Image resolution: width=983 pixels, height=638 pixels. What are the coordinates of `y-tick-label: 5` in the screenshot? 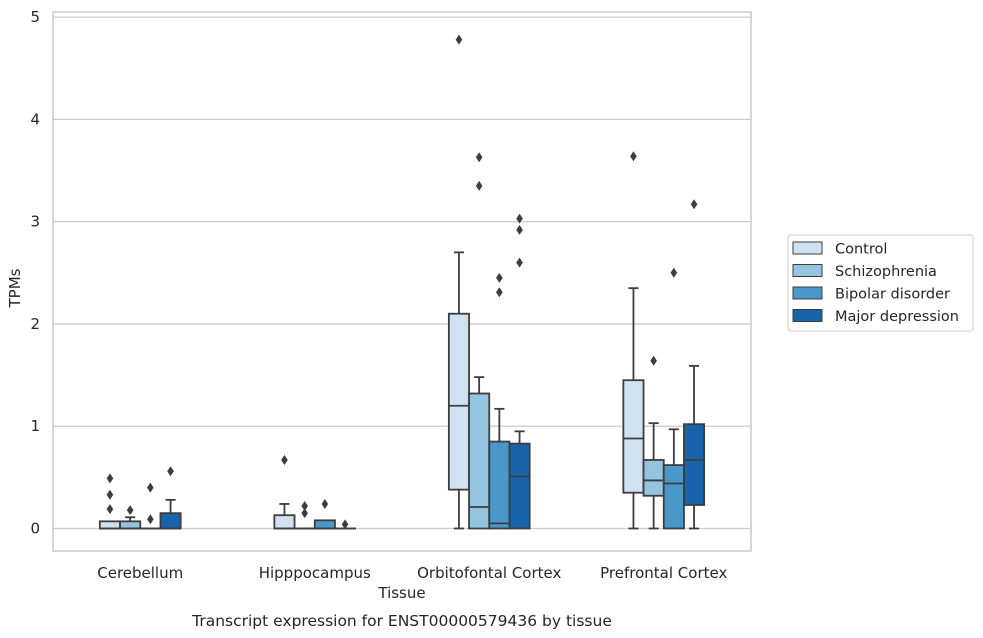 It's located at (35, 17).